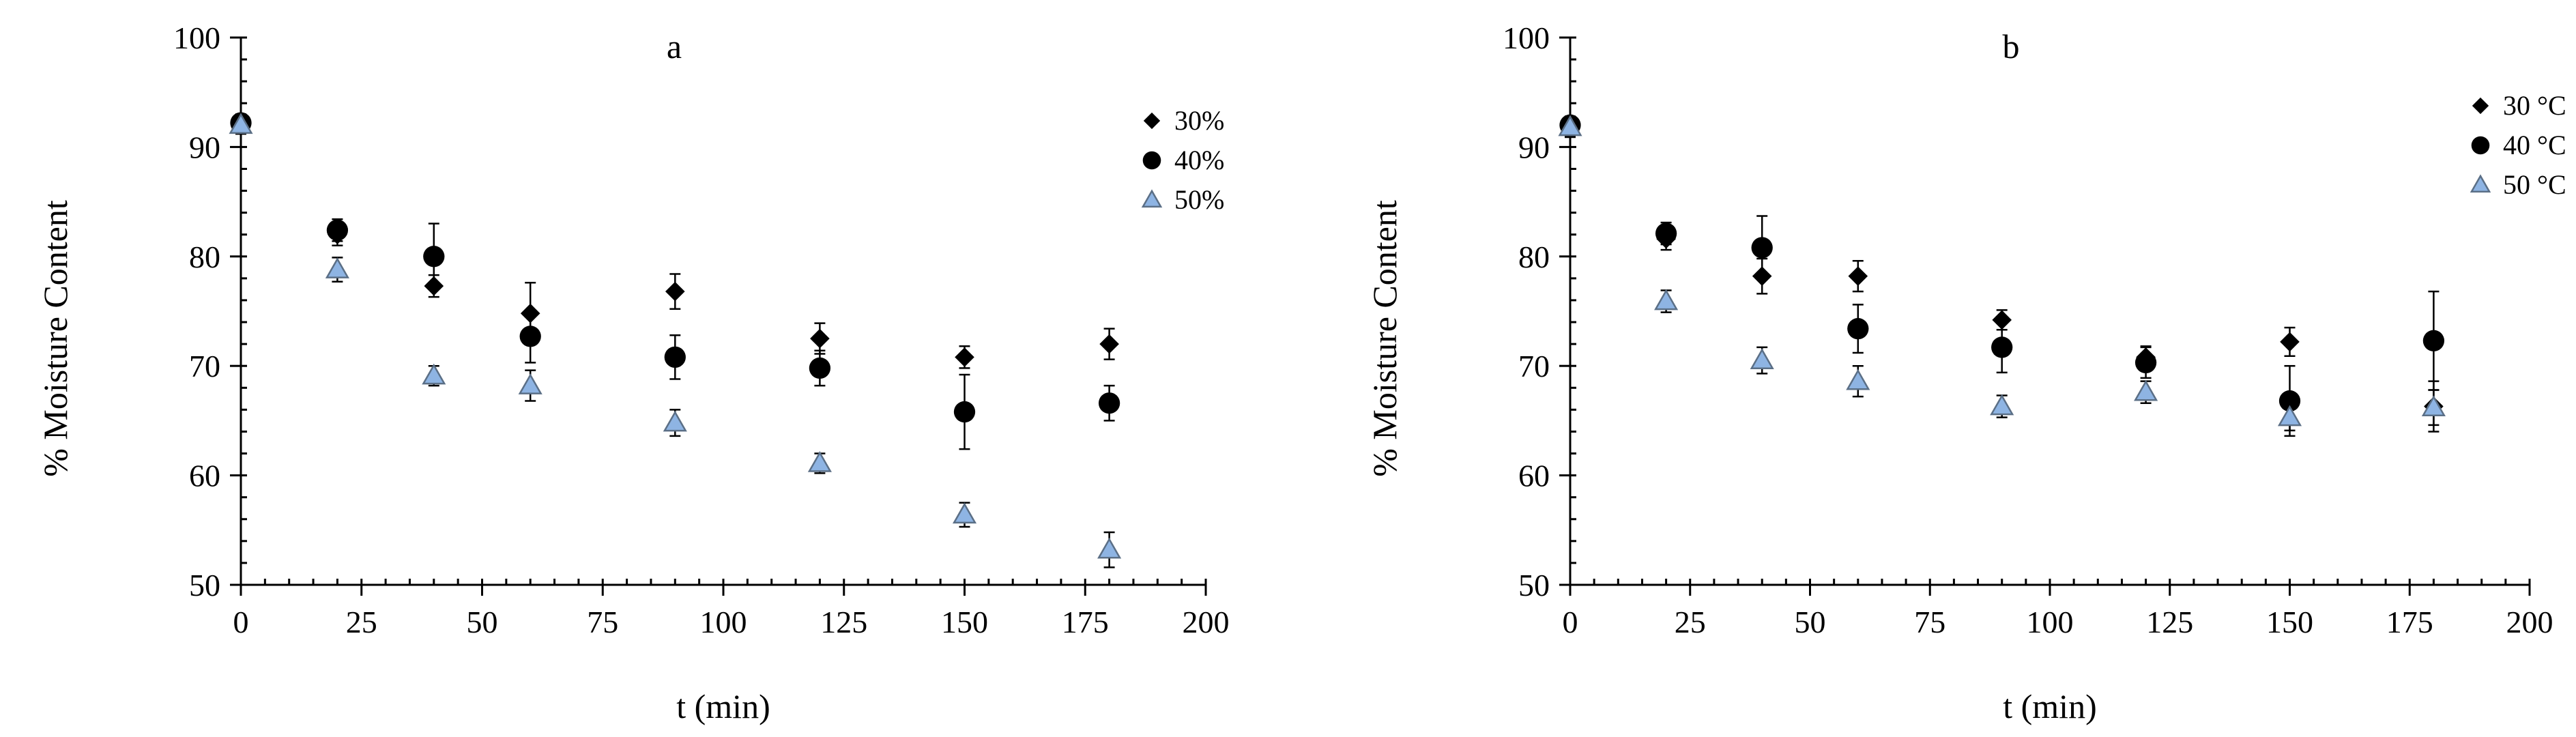  Describe the element at coordinates (204, 147) in the screenshot. I see `y-tick-label: 90` at that location.